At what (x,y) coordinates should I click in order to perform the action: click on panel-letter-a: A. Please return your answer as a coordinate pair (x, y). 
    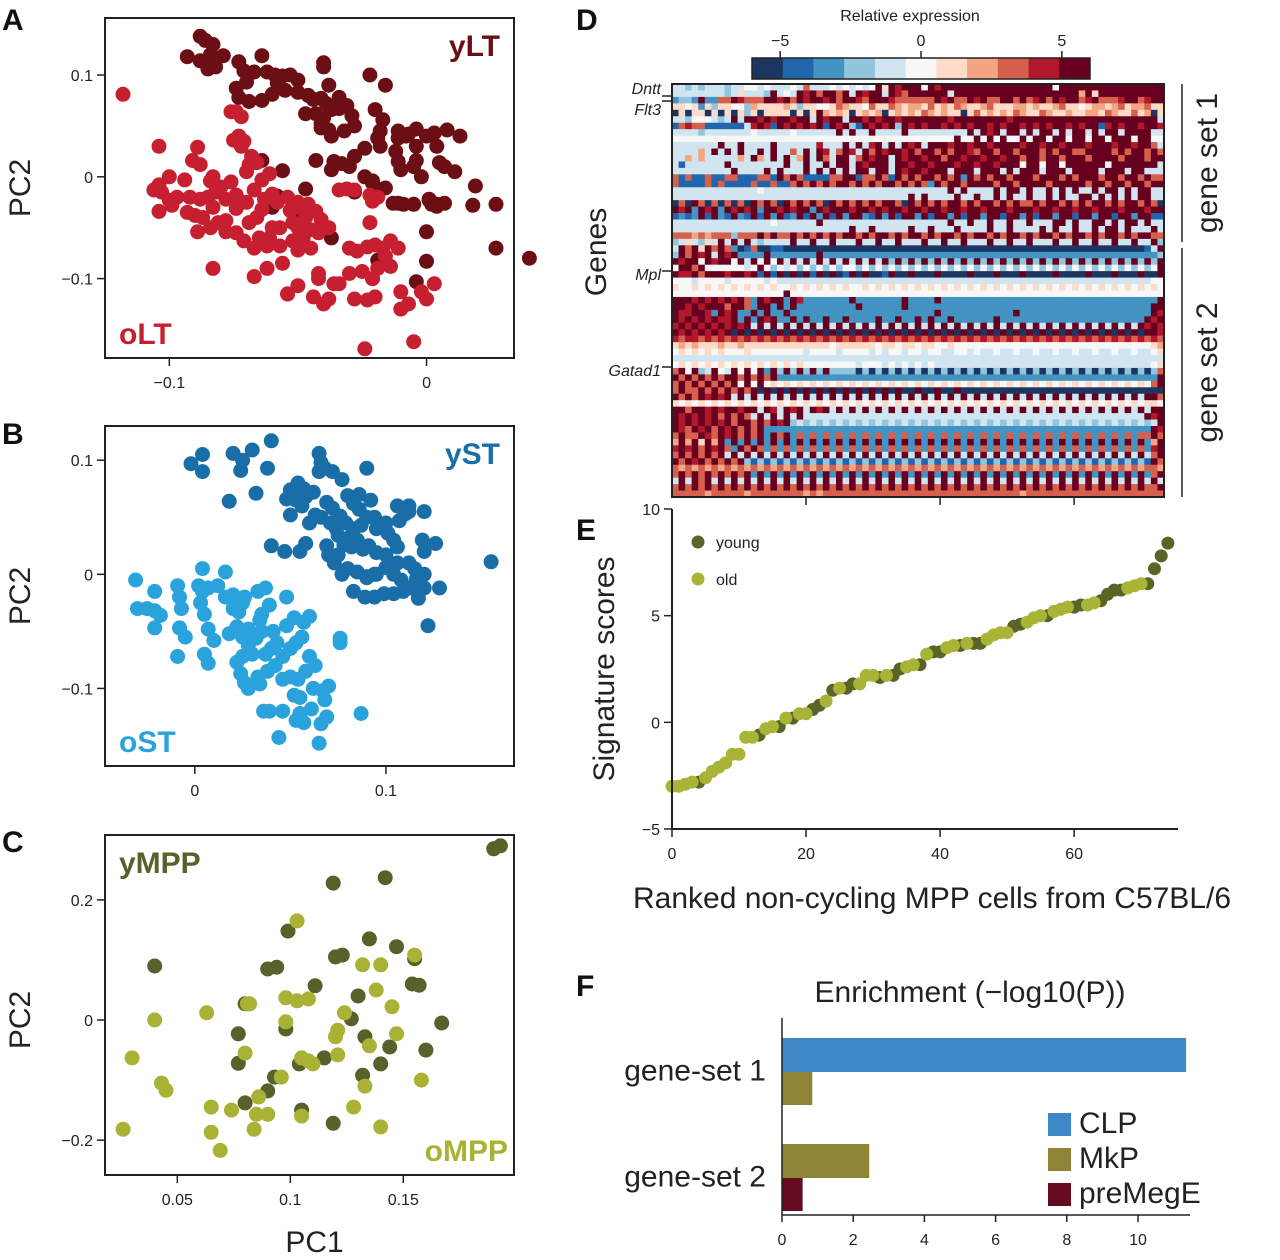
    Looking at the image, I should click on (13, 20).